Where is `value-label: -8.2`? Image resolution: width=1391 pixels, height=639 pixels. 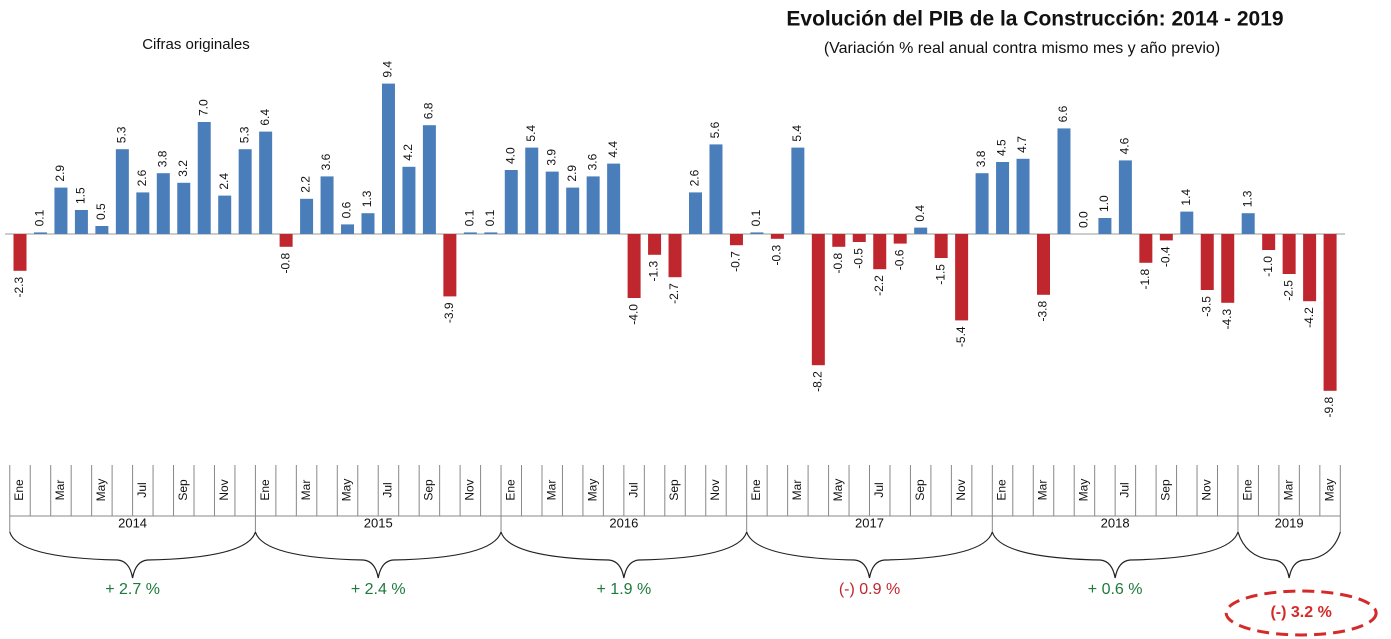
value-label: -8.2 is located at coordinates (818, 381).